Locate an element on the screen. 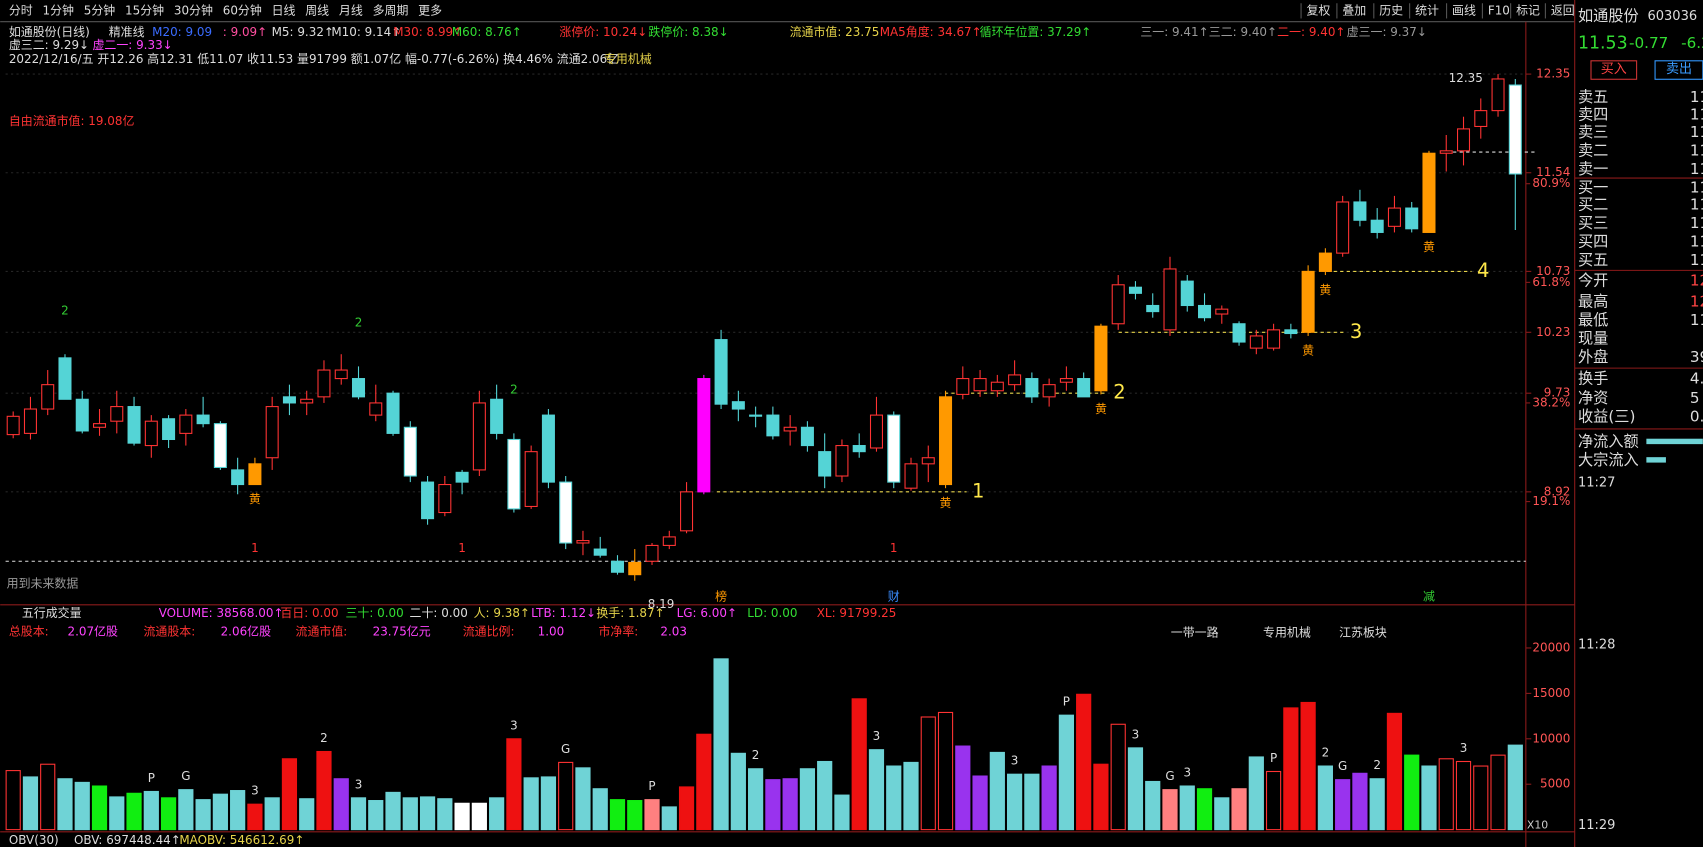 The height and width of the screenshot is (847, 1703). menu-item: 1分钟 is located at coordinates (59, 9).